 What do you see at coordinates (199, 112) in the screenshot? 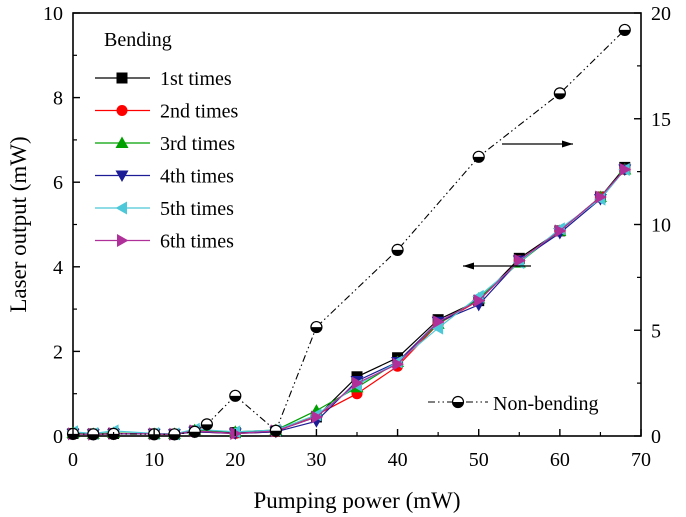
I see `legend-label: 2nd times` at bounding box center [199, 112].